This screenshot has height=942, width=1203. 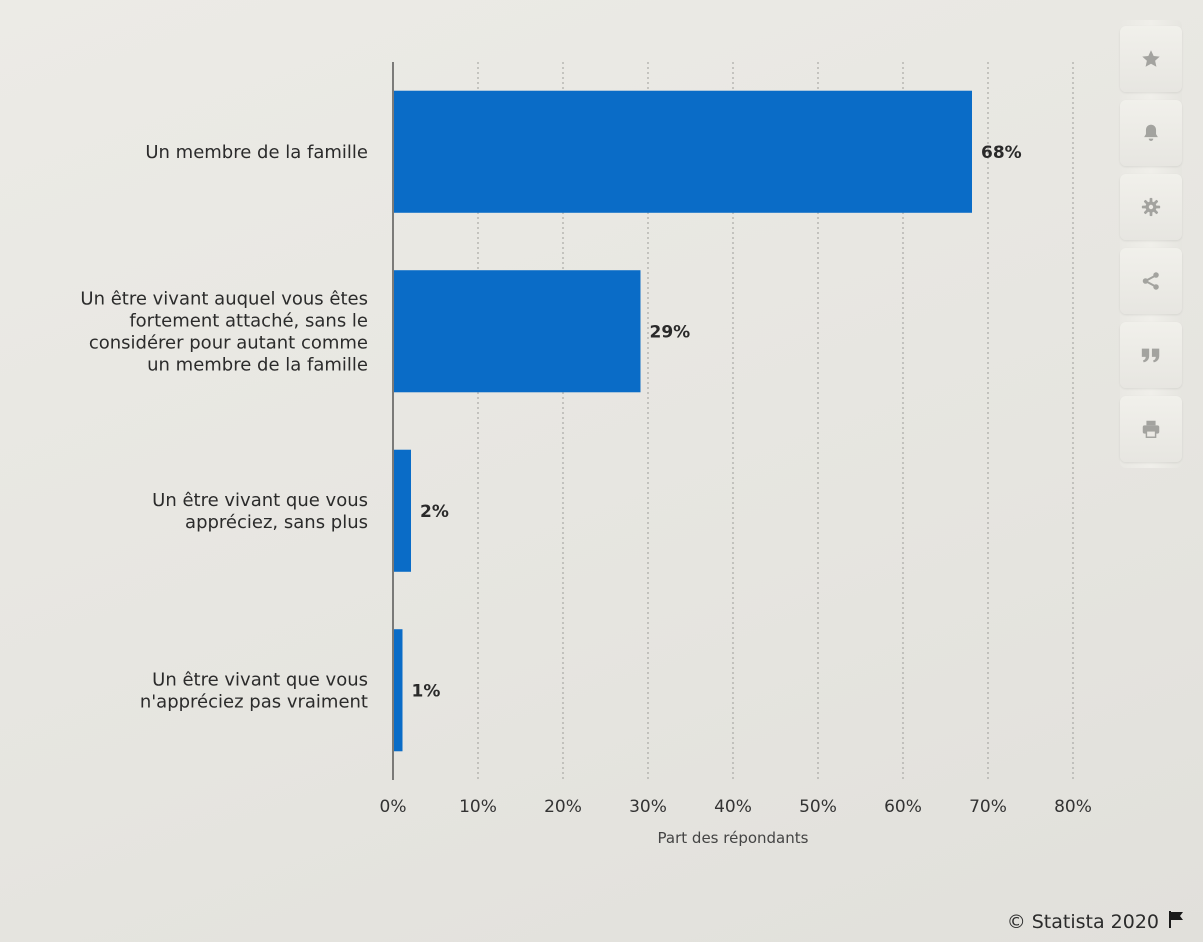 I want to click on x-tick-label: 60%, so click(x=903, y=807).